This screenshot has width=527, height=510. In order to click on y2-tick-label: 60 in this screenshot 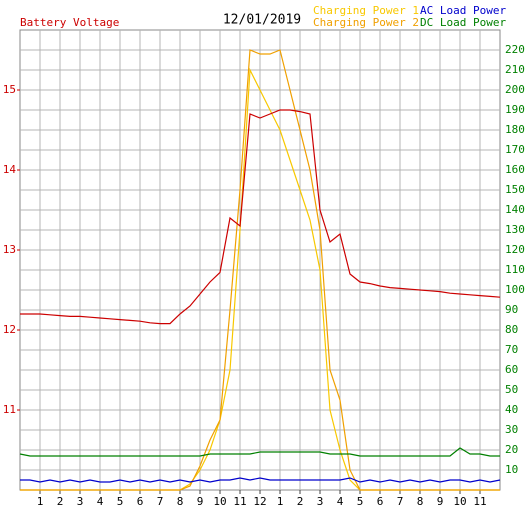, I will do `click(511, 369)`.